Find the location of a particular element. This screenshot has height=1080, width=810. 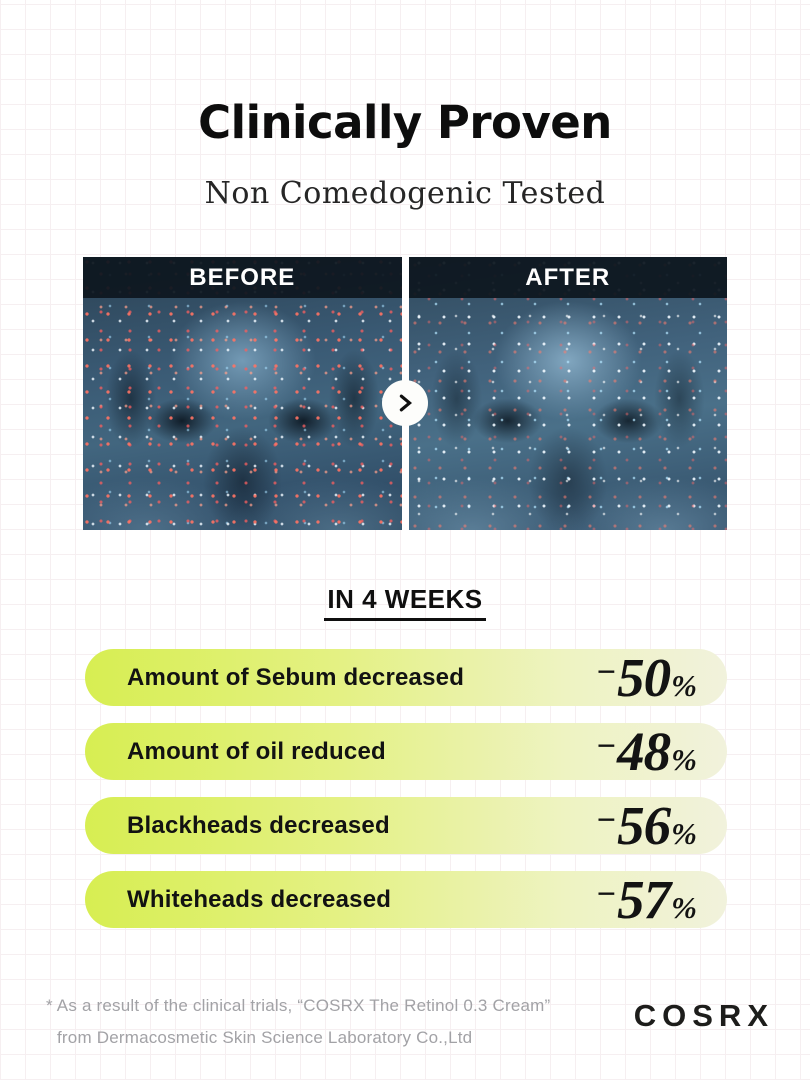

page-subtitle: Non Comedogenic Tested is located at coordinates (405, 193).